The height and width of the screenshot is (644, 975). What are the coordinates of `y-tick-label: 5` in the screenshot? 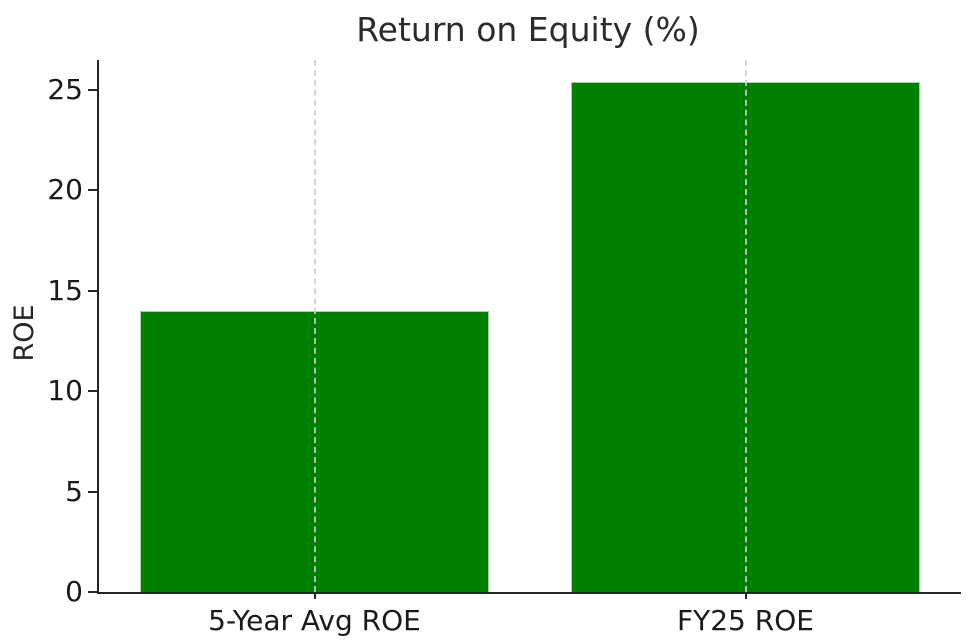 It's located at (74, 491).